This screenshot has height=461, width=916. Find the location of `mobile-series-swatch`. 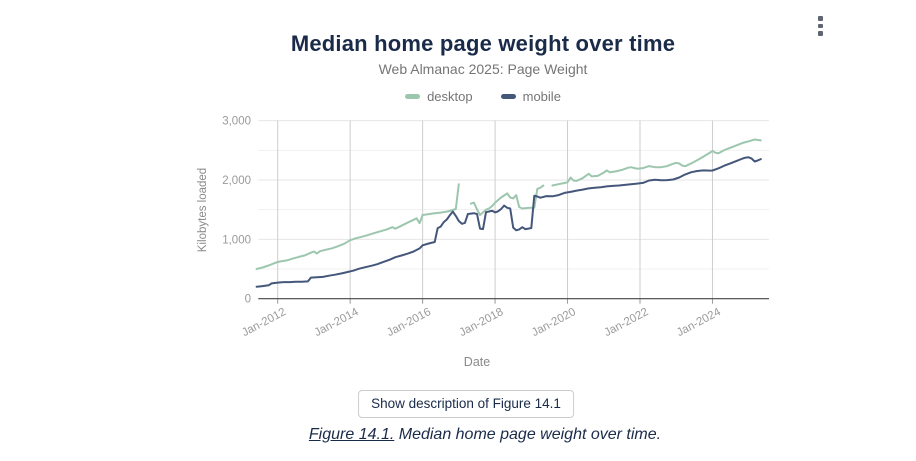

mobile-series-swatch is located at coordinates (508, 96).